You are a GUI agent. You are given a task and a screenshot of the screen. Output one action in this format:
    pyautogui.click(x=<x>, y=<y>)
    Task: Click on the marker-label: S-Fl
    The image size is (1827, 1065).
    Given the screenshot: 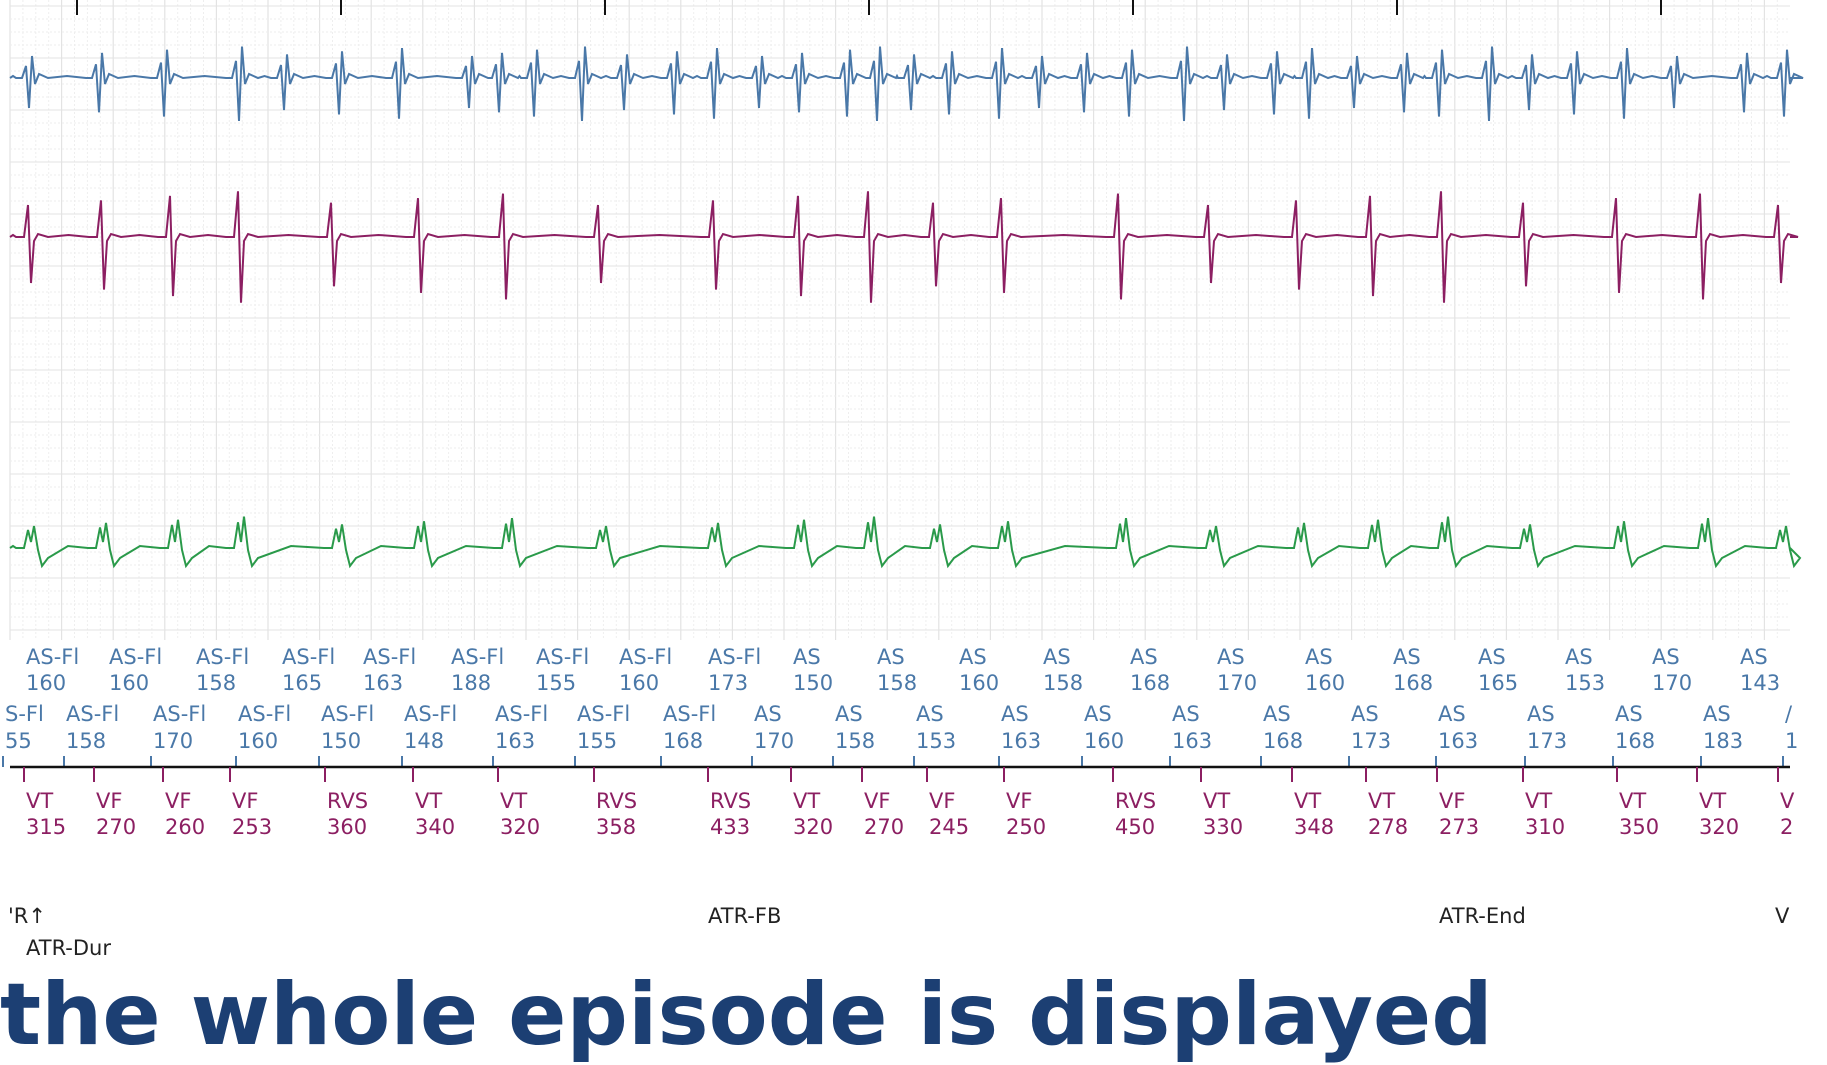 What is the action you would take?
    pyautogui.click(x=24, y=714)
    